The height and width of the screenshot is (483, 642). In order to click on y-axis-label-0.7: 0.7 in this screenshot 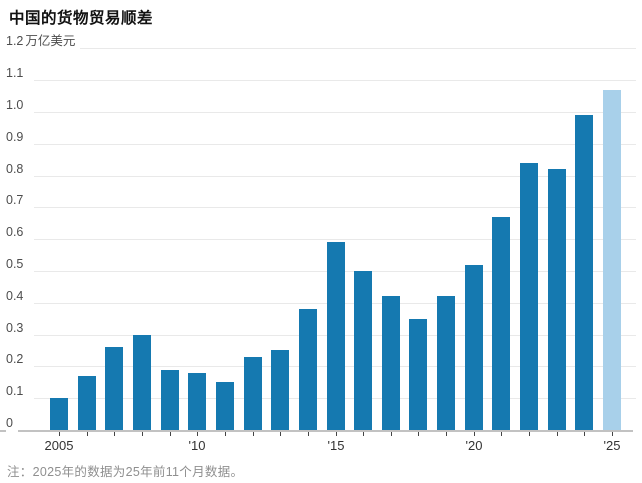, I will do `click(17, 201)`.